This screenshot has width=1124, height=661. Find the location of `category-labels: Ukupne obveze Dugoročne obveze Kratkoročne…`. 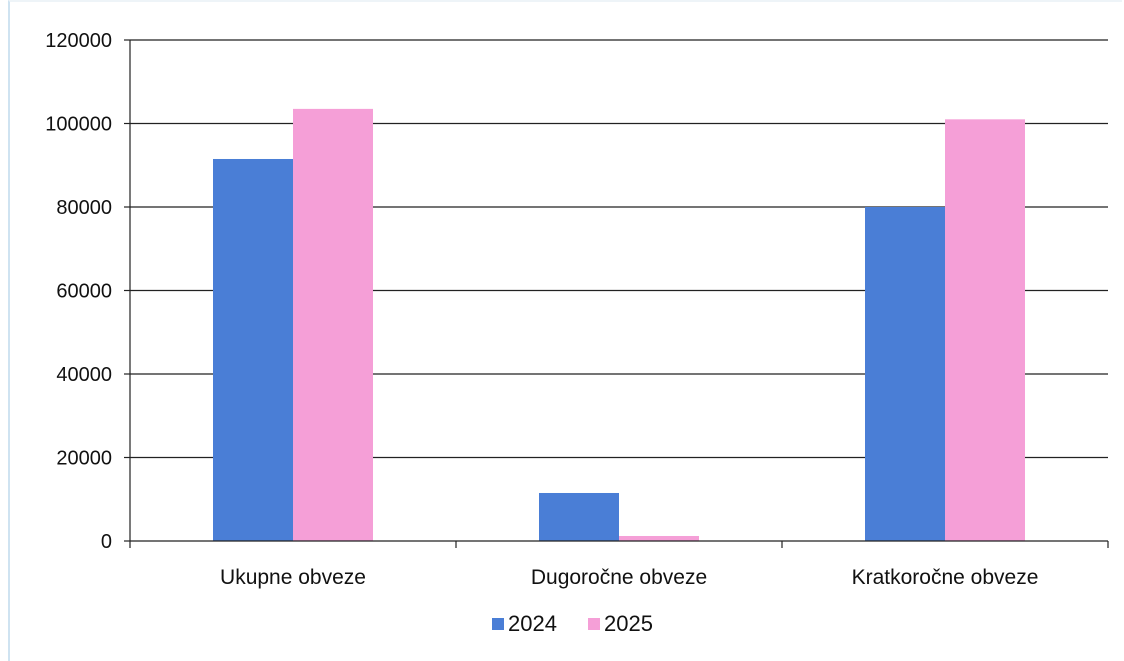

category-labels: Ukupne obveze Dugoročne obveze Kratkoročne… is located at coordinates (629, 577).